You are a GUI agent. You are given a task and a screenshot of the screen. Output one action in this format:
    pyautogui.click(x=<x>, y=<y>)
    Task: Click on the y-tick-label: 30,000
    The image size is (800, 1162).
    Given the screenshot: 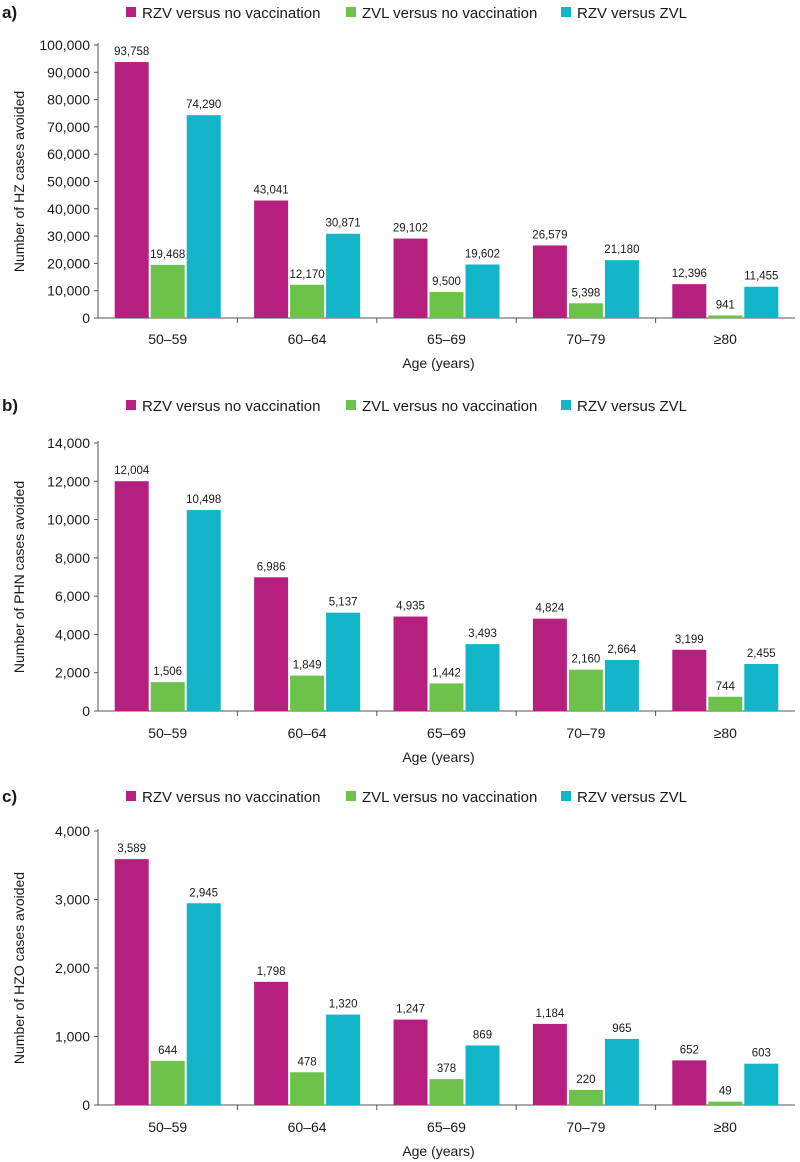 What is the action you would take?
    pyautogui.click(x=68, y=236)
    